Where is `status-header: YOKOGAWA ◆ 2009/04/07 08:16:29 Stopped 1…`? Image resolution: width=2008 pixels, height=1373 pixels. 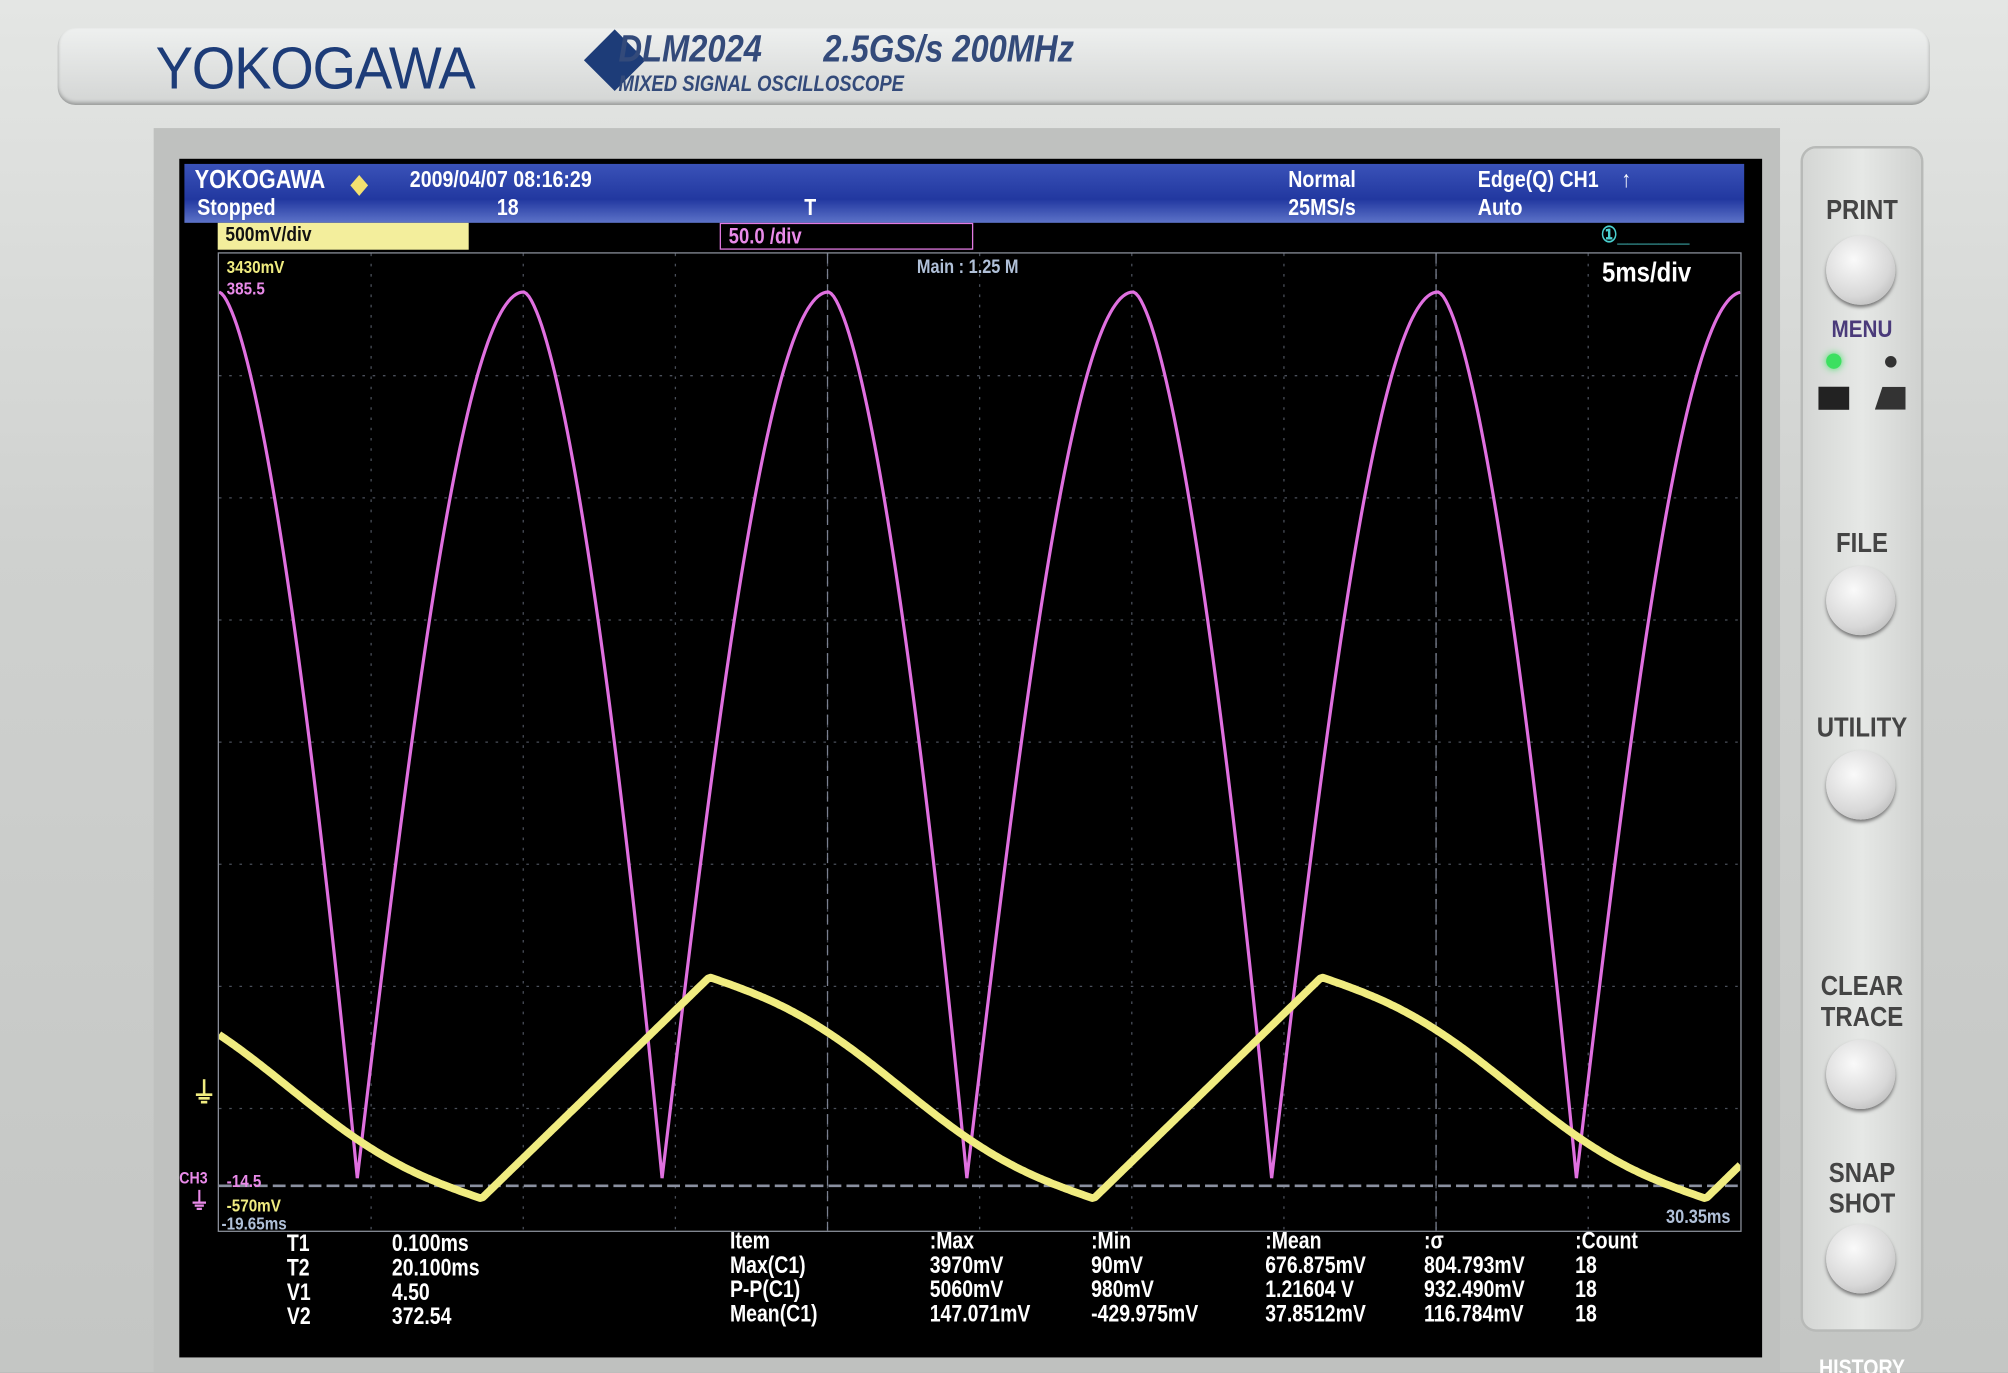
status-header: YOKOGAWA ◆ 2009/04/07 08:16:29 Stopped 1… is located at coordinates (964, 193).